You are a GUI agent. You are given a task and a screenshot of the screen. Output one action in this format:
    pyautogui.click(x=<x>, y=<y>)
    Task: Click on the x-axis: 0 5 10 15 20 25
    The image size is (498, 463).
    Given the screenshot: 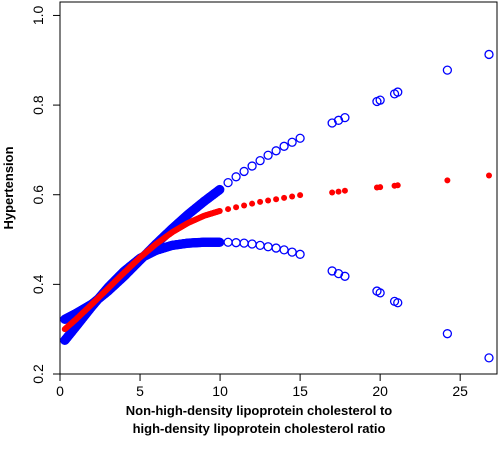 What is the action you would take?
    pyautogui.click(x=262, y=386)
    